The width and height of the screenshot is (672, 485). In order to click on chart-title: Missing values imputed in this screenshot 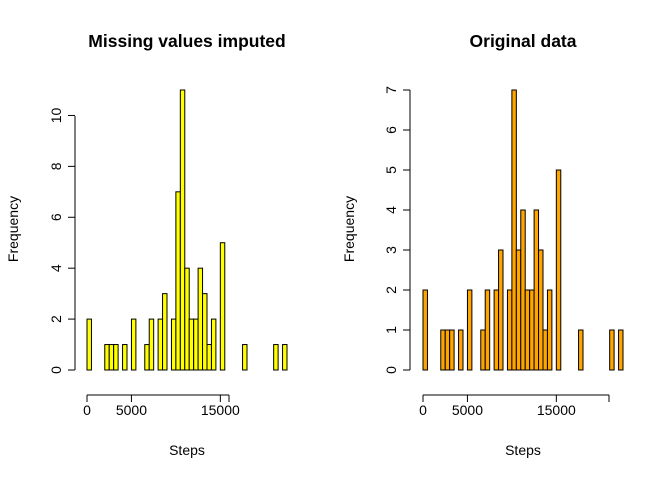, I will do `click(186, 41)`.